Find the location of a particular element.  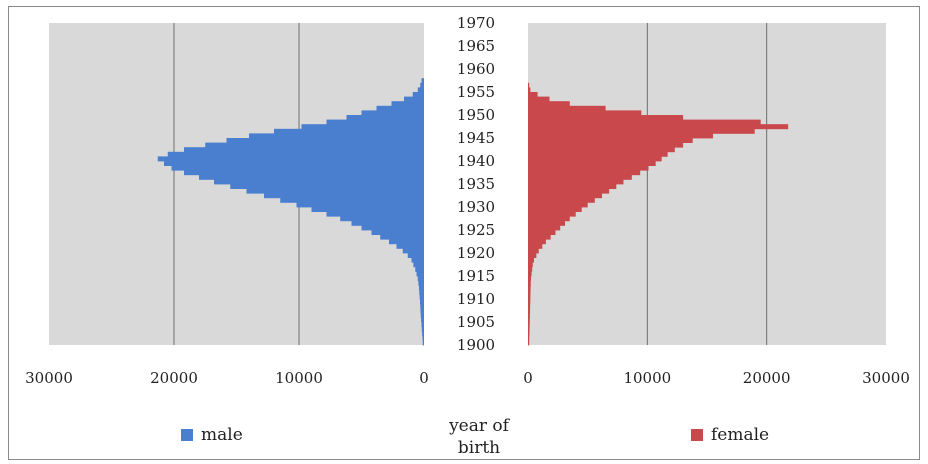

bar-male-1913 is located at coordinates (421, 283).